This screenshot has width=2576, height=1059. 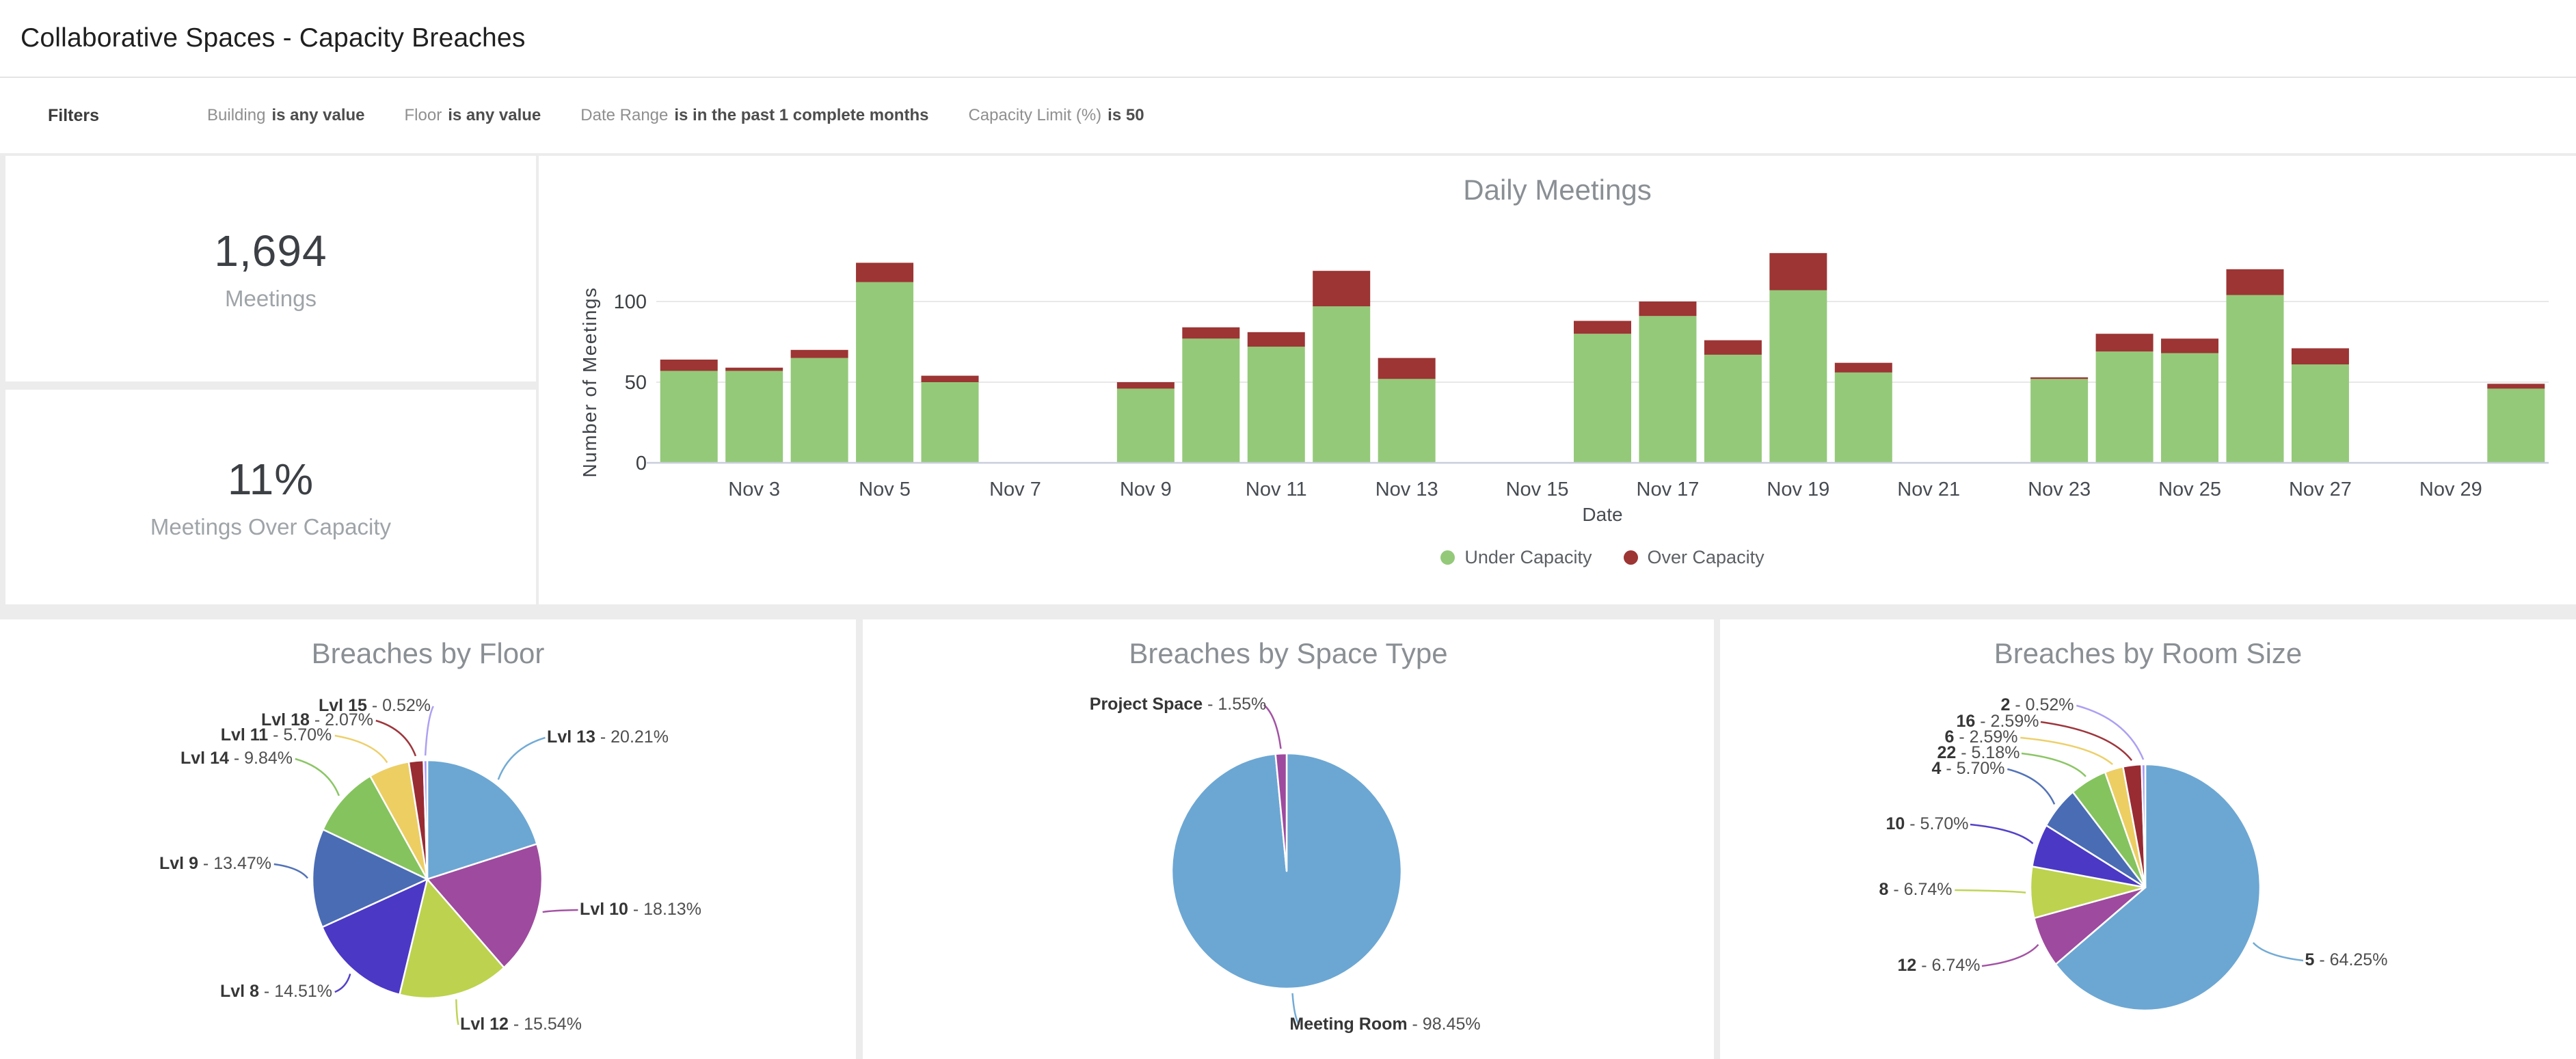 I want to click on leader-line-meeting-room, so click(x=1295, y=1010).